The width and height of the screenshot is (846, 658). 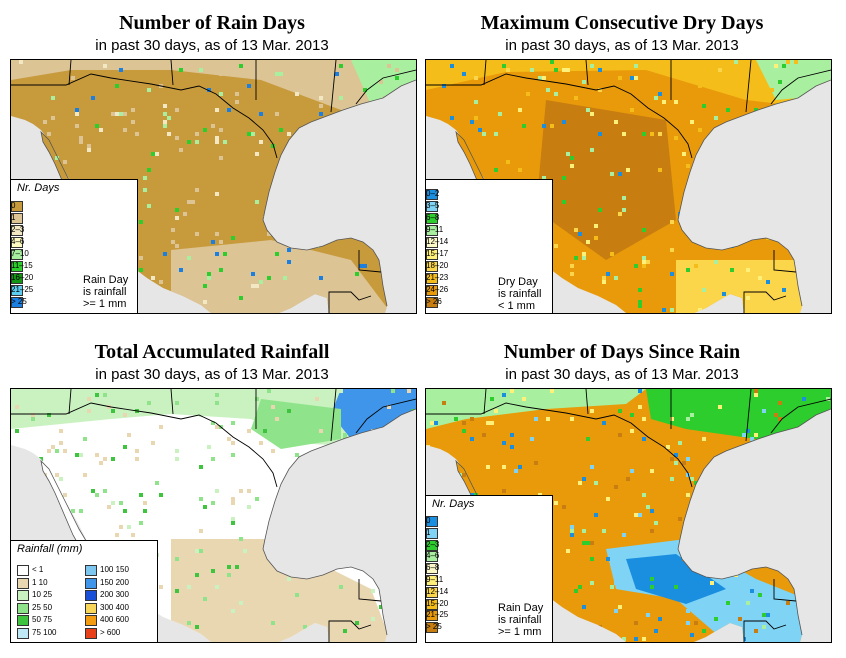 What do you see at coordinates (114, 582) in the screenshot?
I see `legend-label: 150 200` at bounding box center [114, 582].